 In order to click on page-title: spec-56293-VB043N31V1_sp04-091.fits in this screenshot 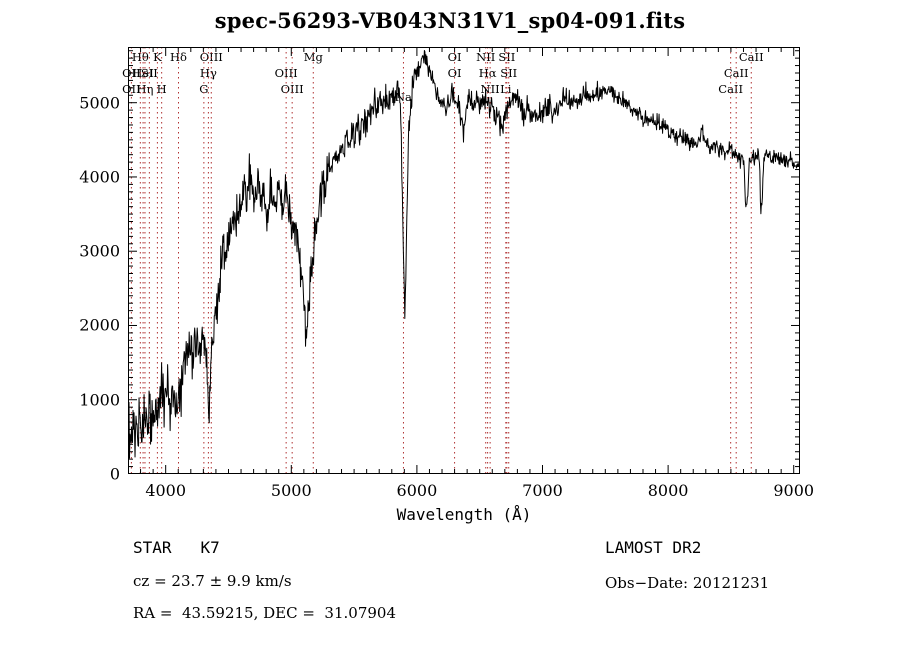, I will do `click(450, 20)`.